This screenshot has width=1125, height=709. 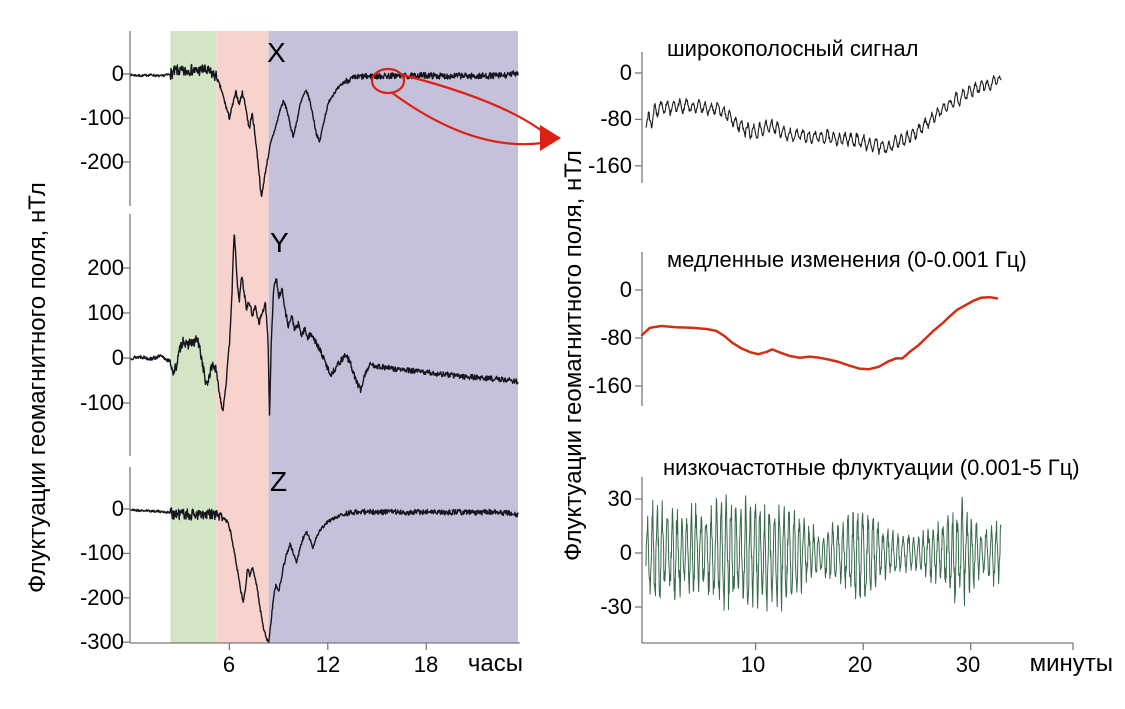 I want to click on xtick-label: 18, so click(x=426, y=664).